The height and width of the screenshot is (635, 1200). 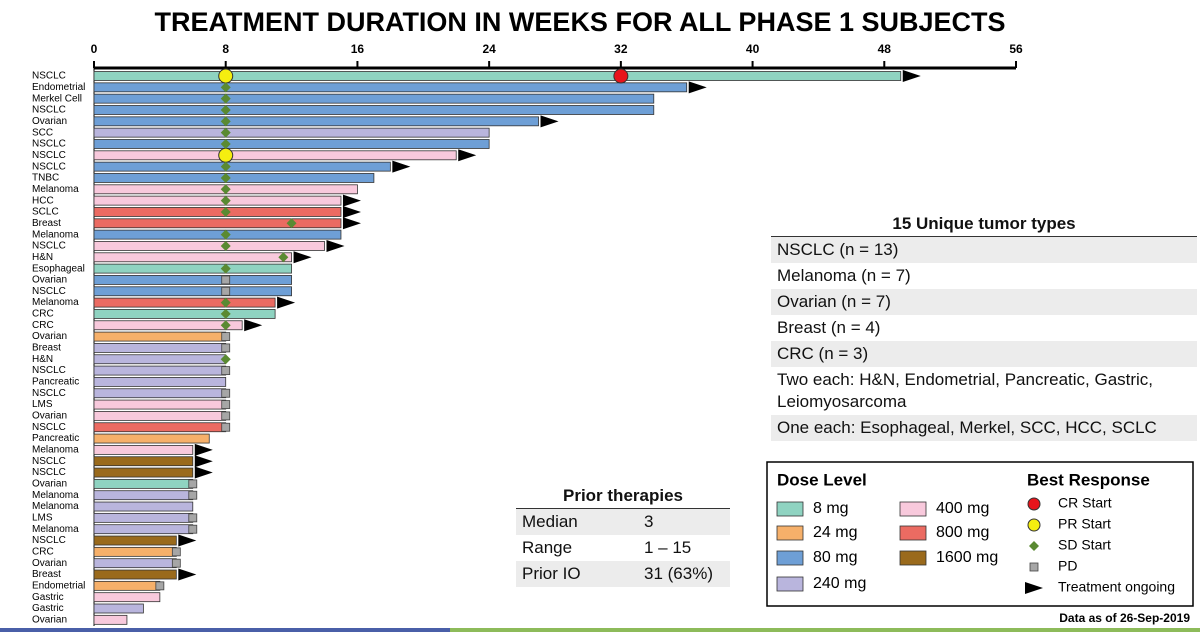 I want to click on y-tick-label: CRC, so click(x=43, y=552).